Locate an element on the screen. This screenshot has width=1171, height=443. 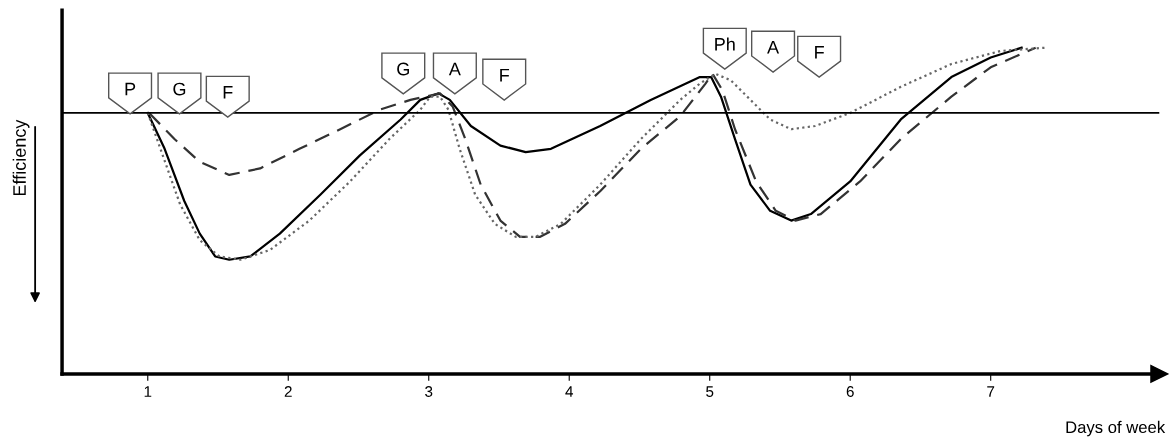
x-tick-label: 4 is located at coordinates (569, 391).